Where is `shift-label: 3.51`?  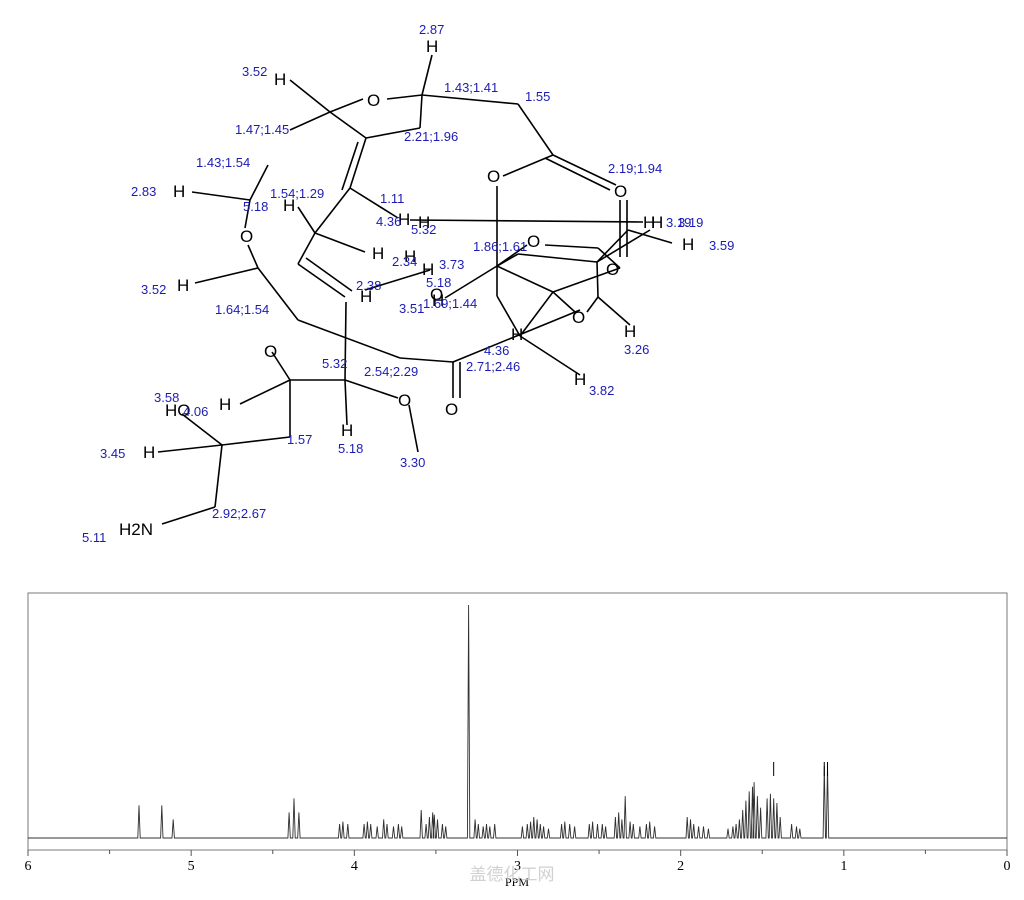 shift-label: 3.51 is located at coordinates (411, 308).